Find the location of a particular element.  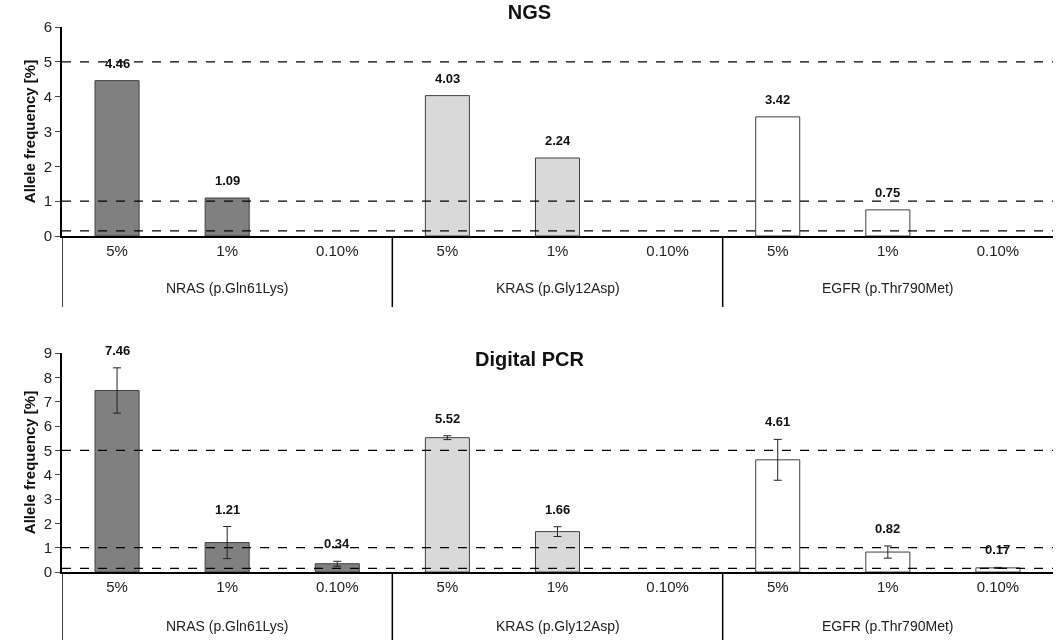

data-label: 2.24 is located at coordinates (558, 140).